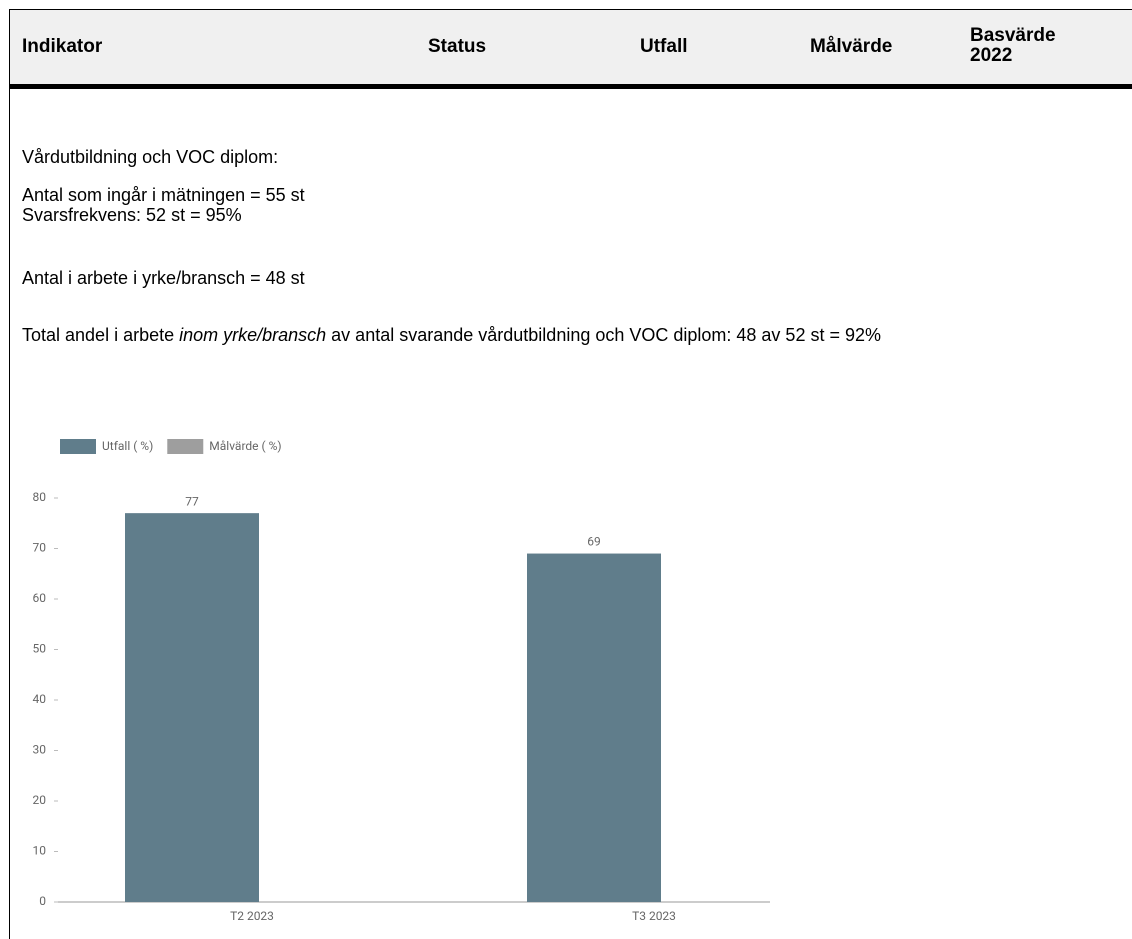  I want to click on header-cell: Utfall, so click(664, 46).